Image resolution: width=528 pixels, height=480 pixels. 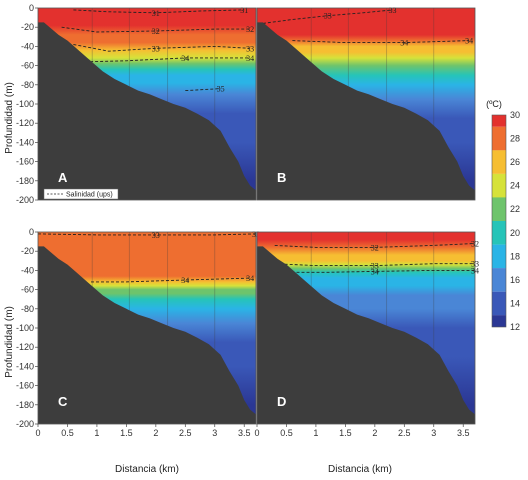 What do you see at coordinates (9, 342) in the screenshot?
I see `y-axis-label-bottom: Profundidad (m)` at bounding box center [9, 342].